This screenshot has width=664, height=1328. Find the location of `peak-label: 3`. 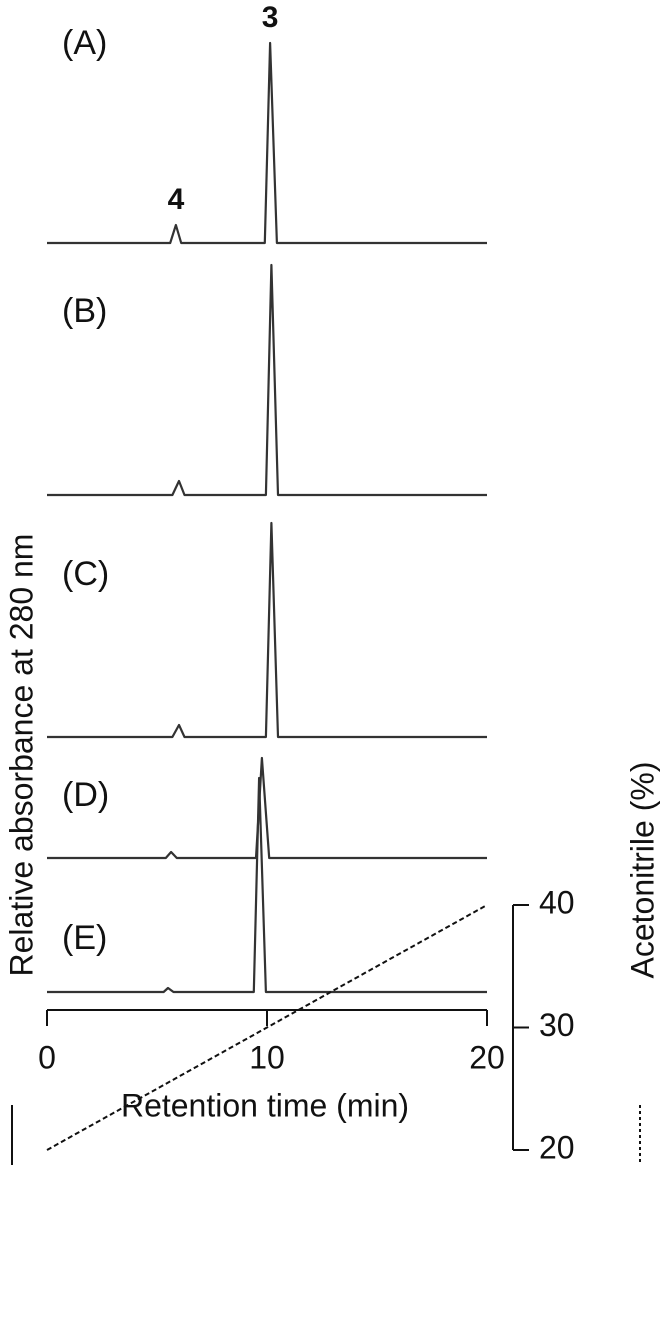

peak-label: 3 is located at coordinates (270, 17).